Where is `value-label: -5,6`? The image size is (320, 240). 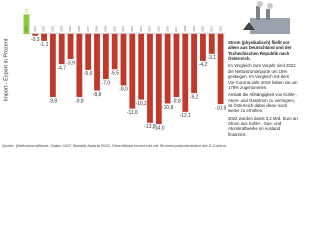 value-label: -5,6 is located at coordinates (88, 74).